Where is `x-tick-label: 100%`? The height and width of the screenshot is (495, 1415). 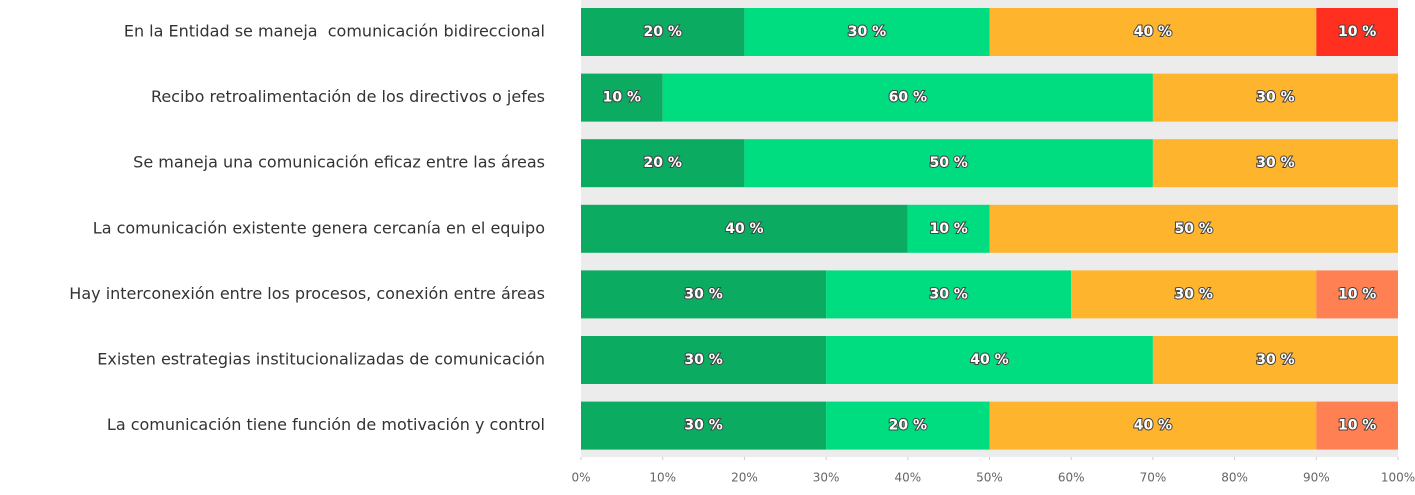 x-tick-label: 100% is located at coordinates (1398, 478).